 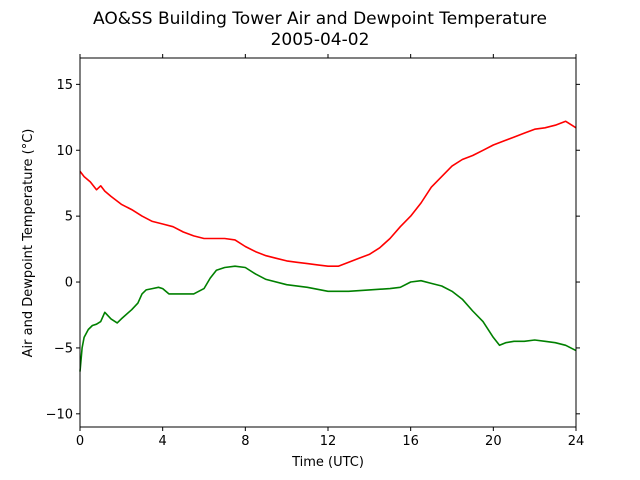 I want to click on y-axis-label: Air and Dewpoint Temperature (°C), so click(x=28, y=243).